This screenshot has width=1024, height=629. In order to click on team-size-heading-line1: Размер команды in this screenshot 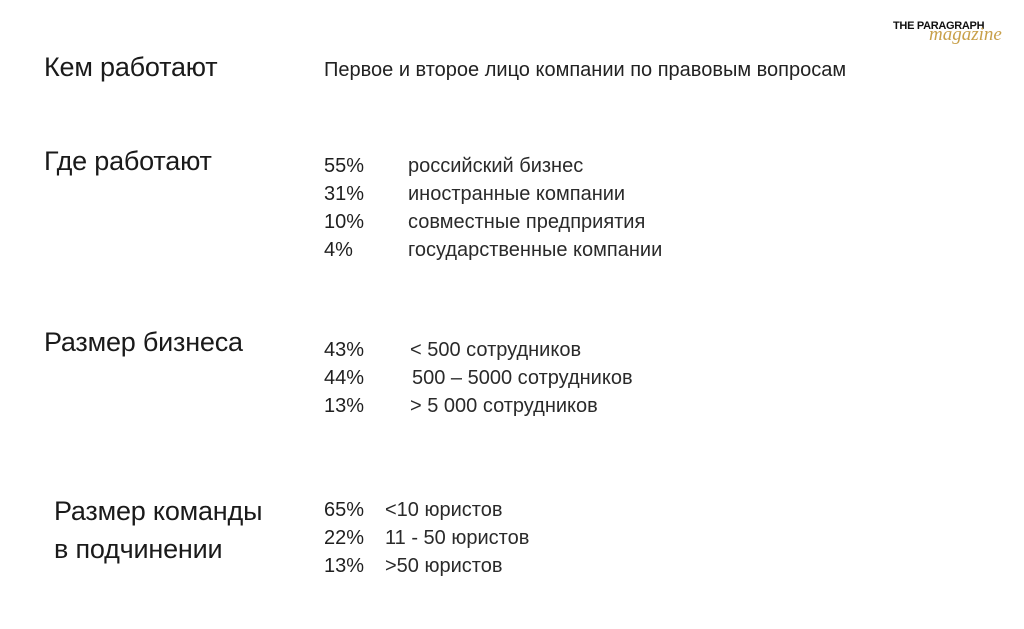, I will do `click(158, 511)`.